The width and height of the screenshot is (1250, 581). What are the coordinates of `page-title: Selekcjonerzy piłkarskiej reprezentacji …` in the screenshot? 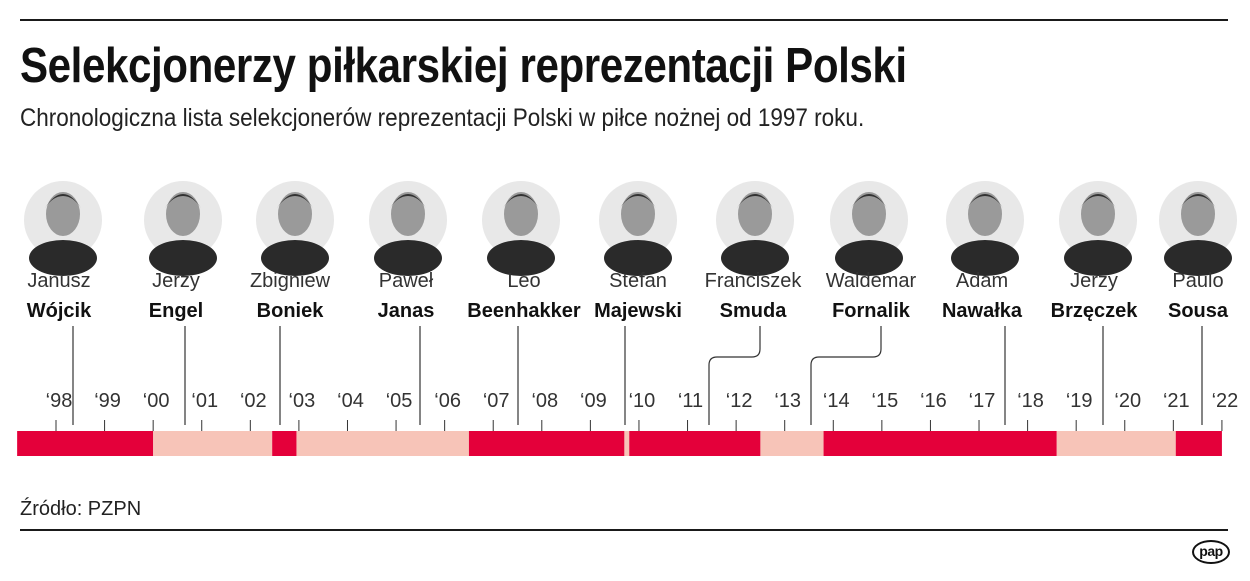 It's located at (463, 66).